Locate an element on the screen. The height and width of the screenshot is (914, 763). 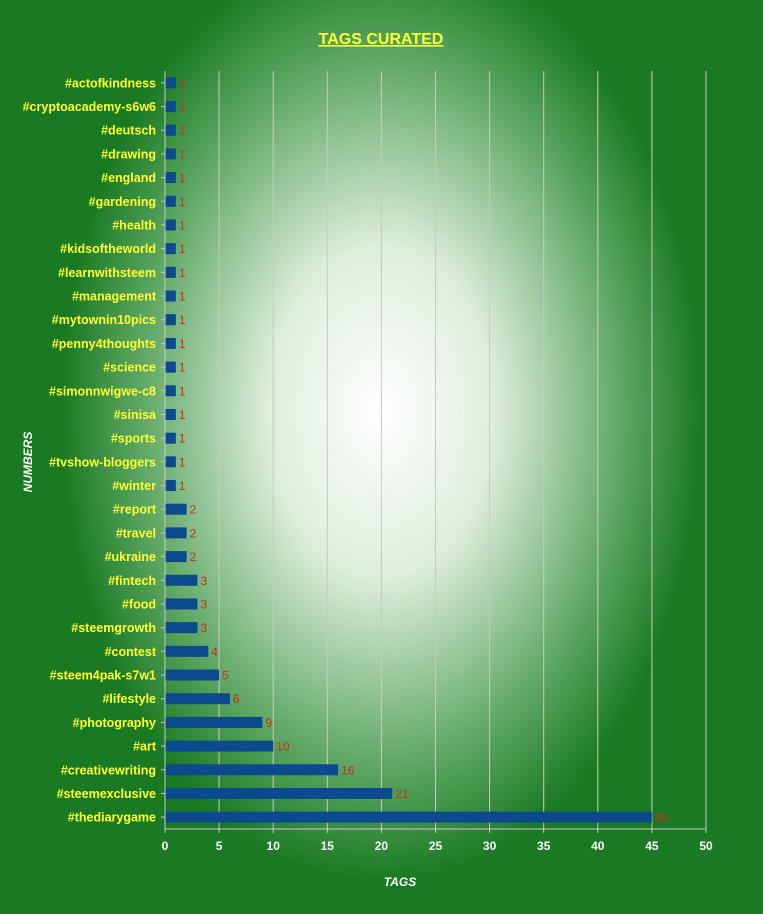
category-label: #fintech is located at coordinates (132, 581).